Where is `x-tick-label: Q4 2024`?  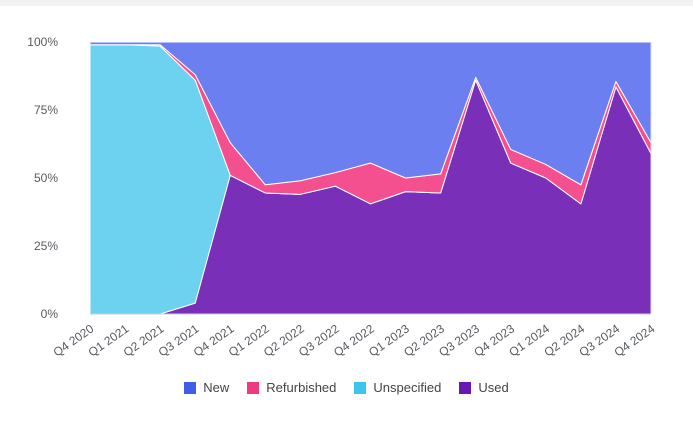
x-tick-label: Q4 2024 is located at coordinates (635, 340).